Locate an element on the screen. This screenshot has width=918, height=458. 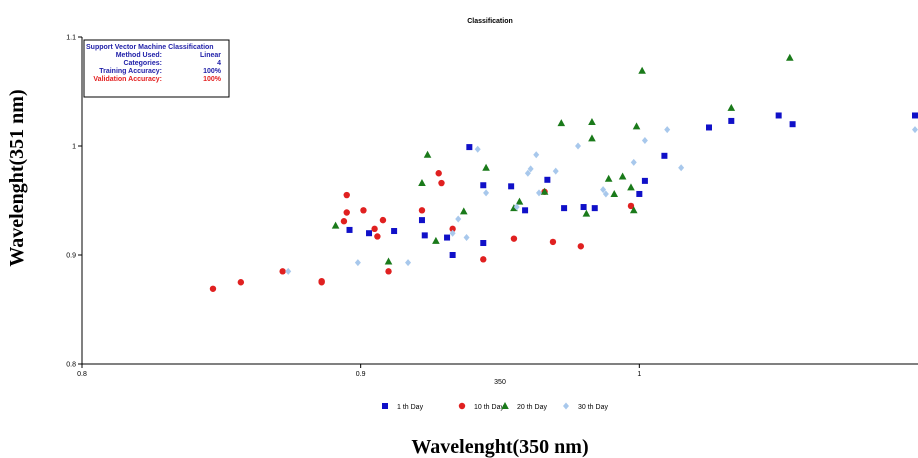
legend: 1 th Day 10 th Day 20 th Day 30 th Day is located at coordinates (495, 406).